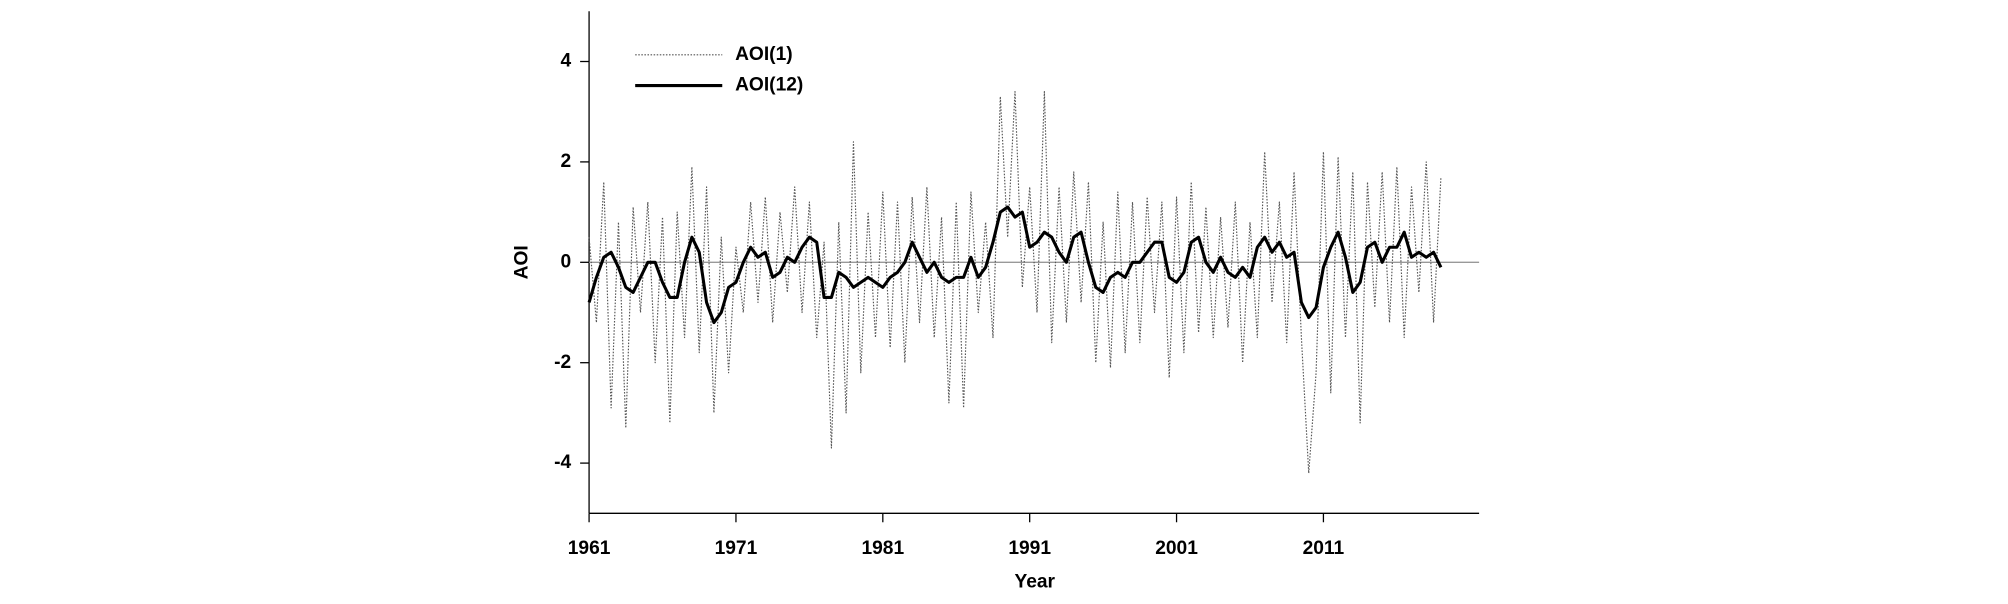 The image size is (2008, 604). What do you see at coordinates (764, 54) in the screenshot?
I see `legend-label: AOI(1)` at bounding box center [764, 54].